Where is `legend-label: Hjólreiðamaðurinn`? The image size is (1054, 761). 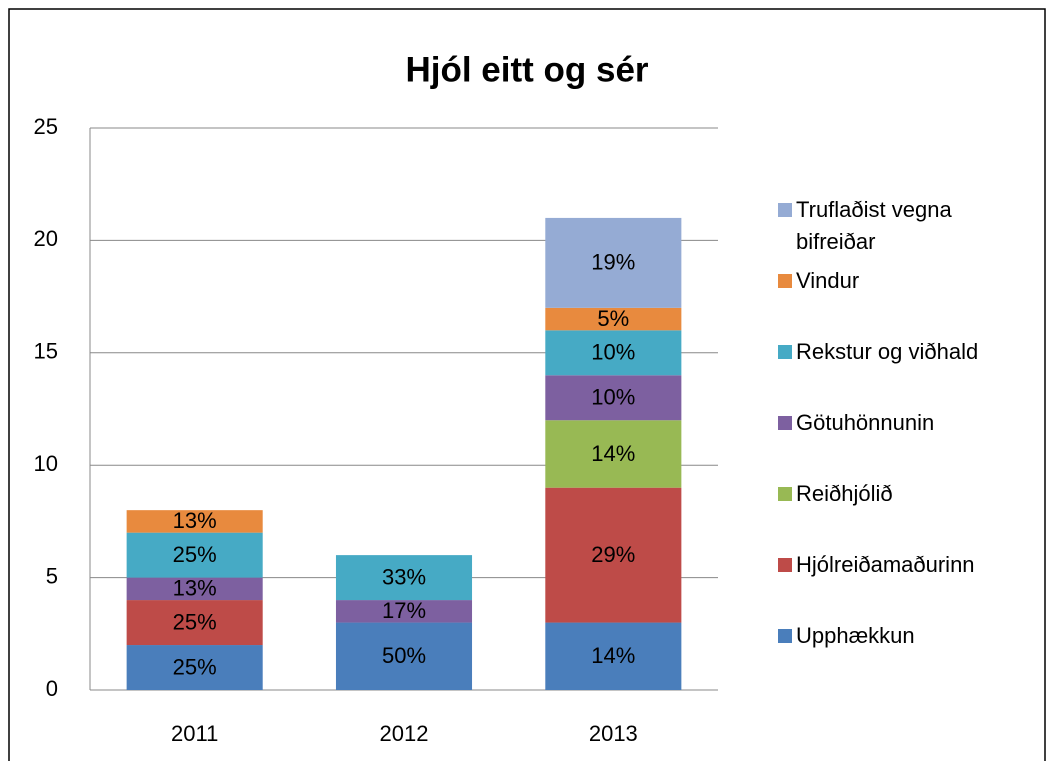 legend-label: Hjólreiðamaðurinn is located at coordinates (885, 564).